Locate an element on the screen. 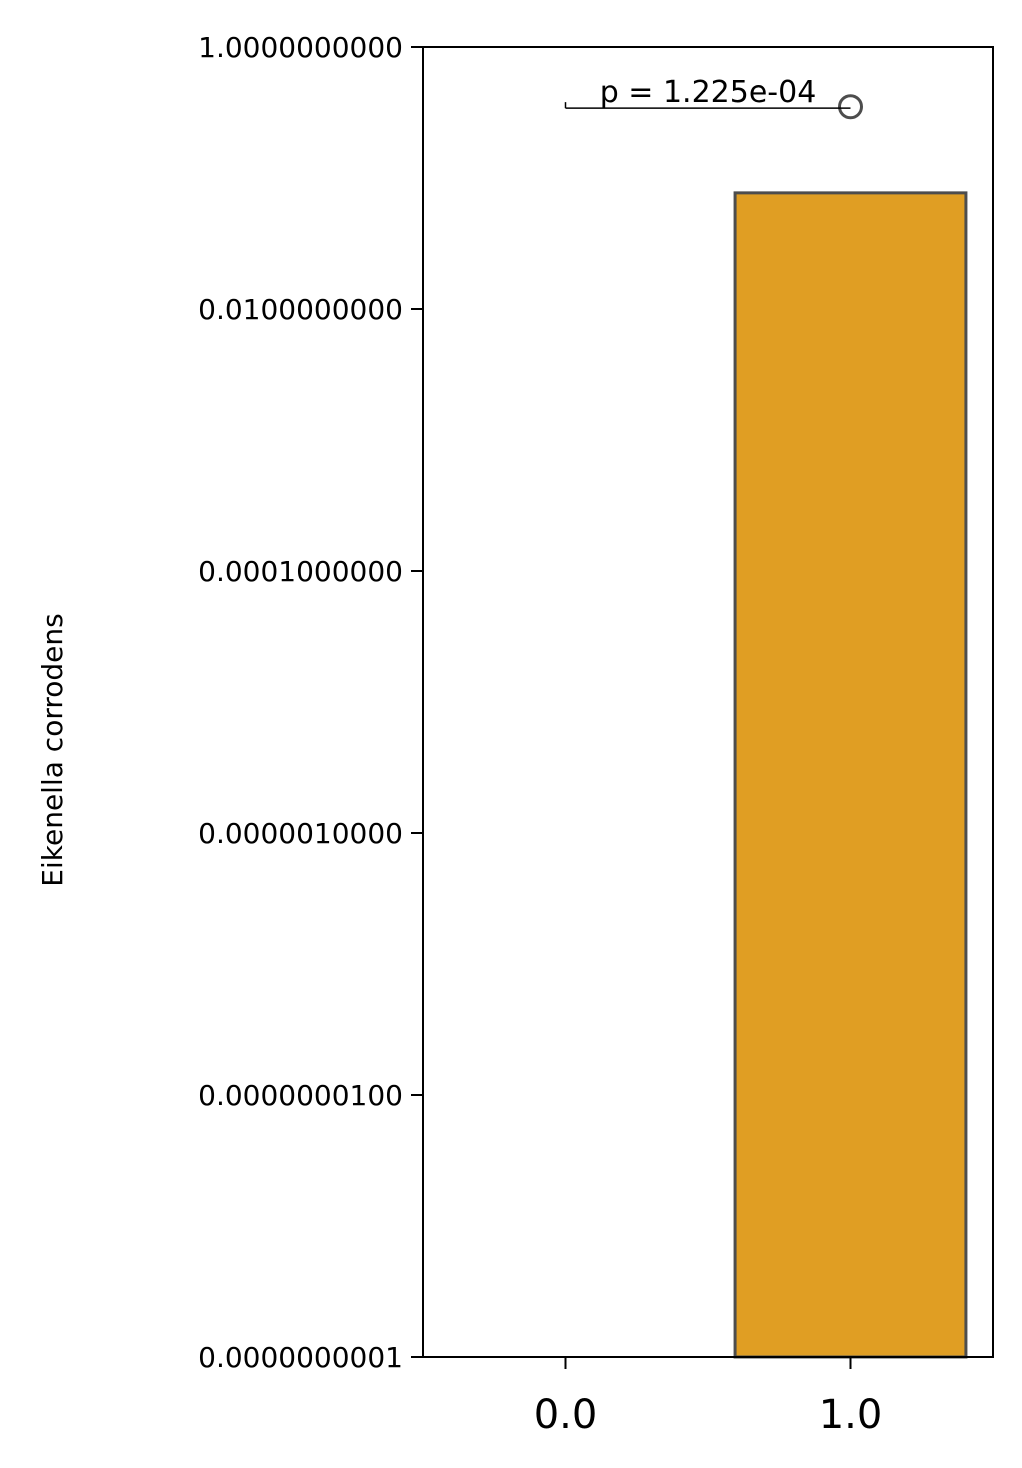 The width and height of the screenshot is (1022, 1468). y-tick-label: 0.0001000000 is located at coordinates (300, 571).